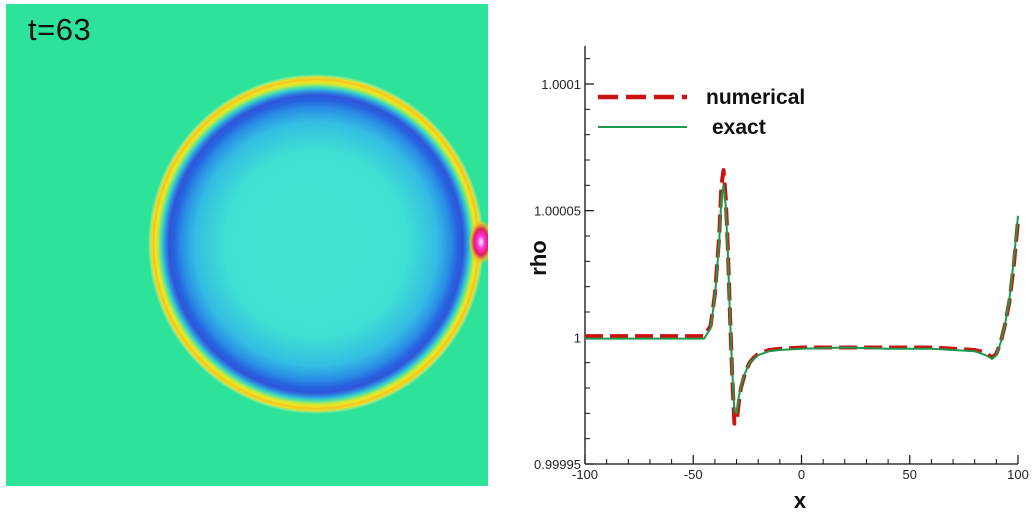 Image resolution: width=1032 pixels, height=514 pixels. Describe the element at coordinates (557, 464) in the screenshot. I see `y-tick-label: 0.99995` at that location.